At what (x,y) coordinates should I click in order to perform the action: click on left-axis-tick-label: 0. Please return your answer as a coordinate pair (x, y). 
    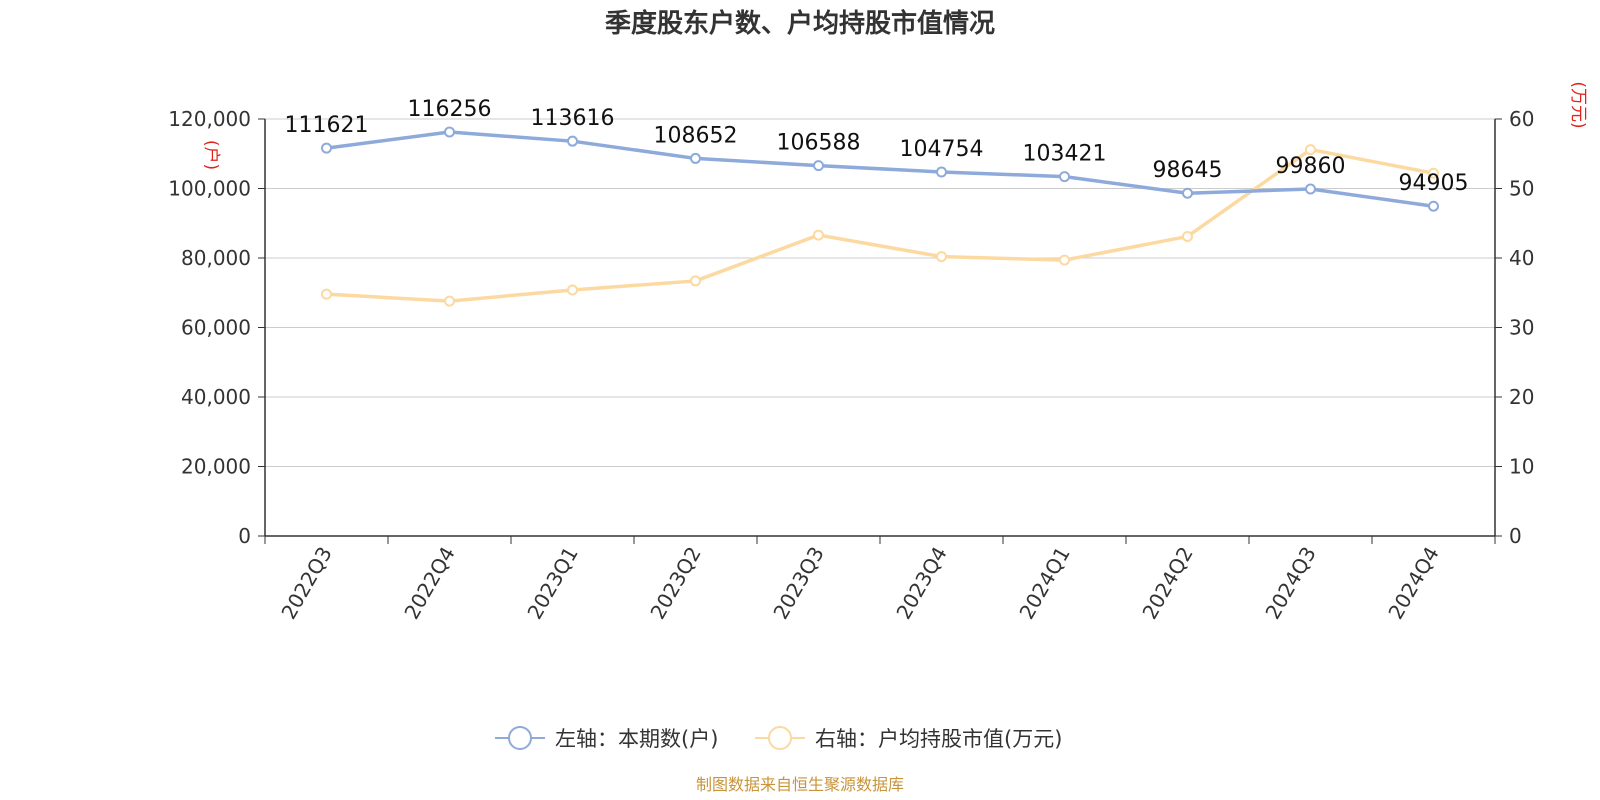
    Looking at the image, I should click on (244, 536).